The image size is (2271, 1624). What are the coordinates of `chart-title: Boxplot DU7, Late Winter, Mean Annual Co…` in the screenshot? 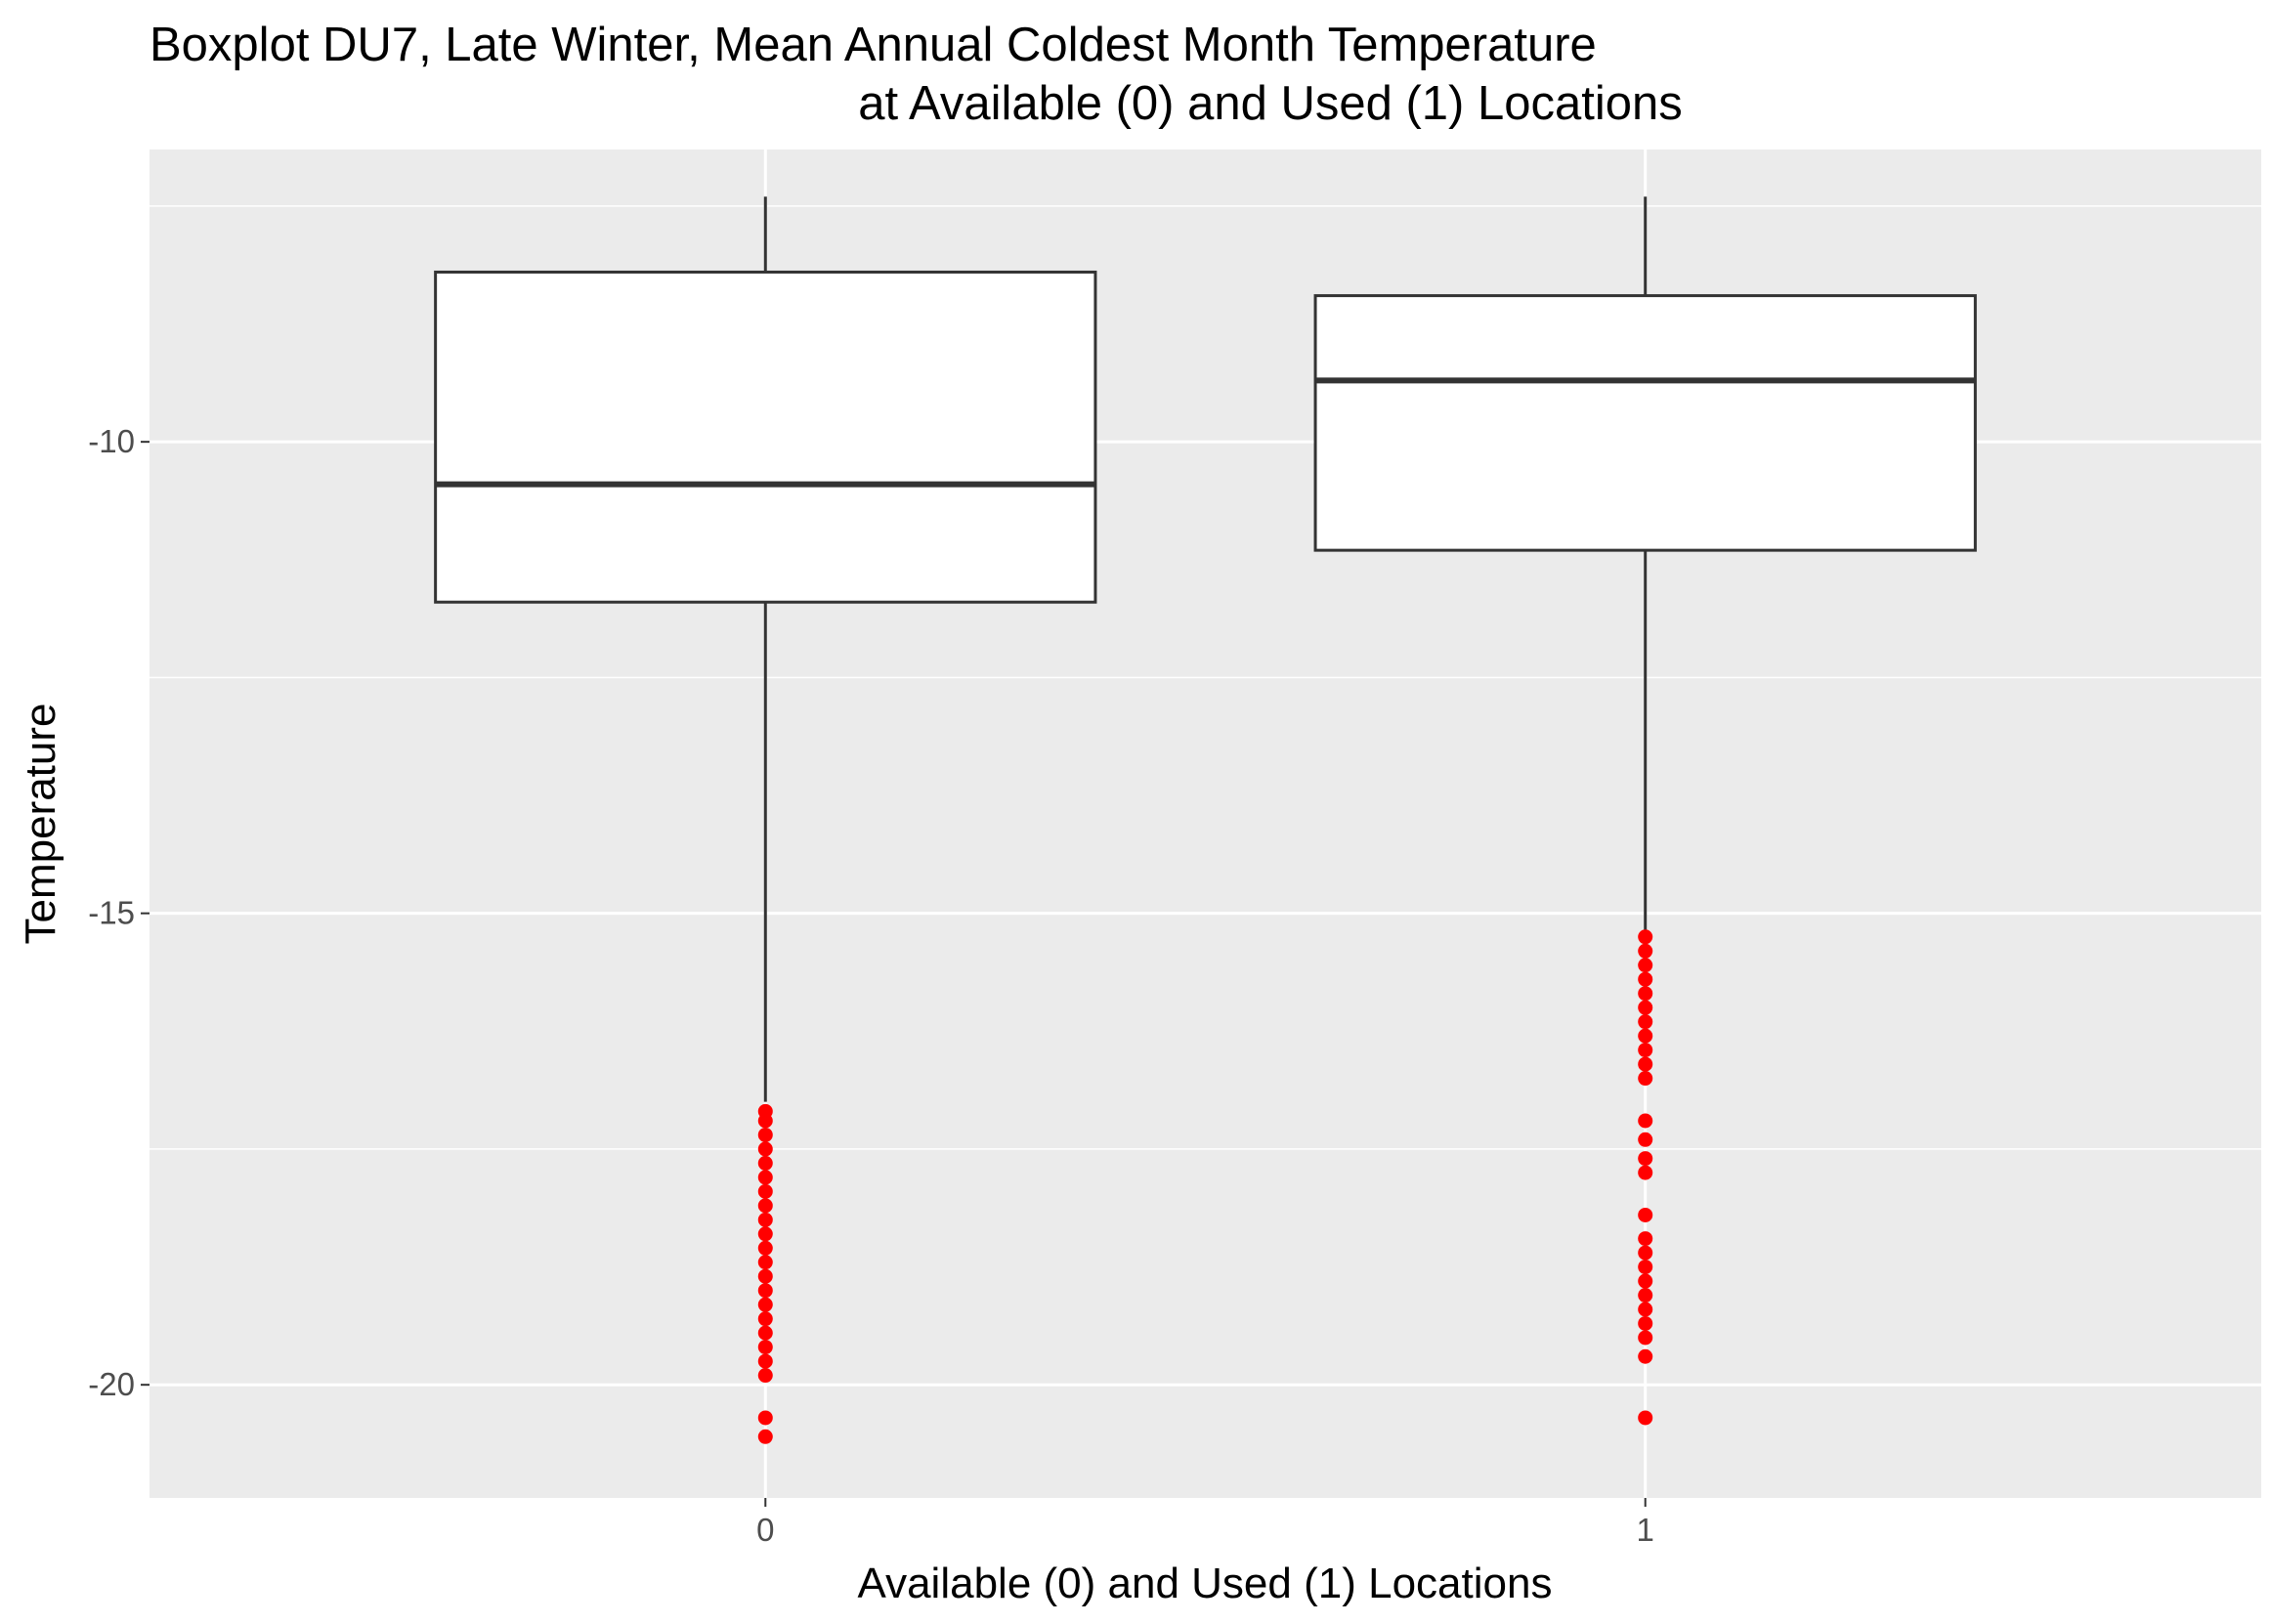 It's located at (873, 45).